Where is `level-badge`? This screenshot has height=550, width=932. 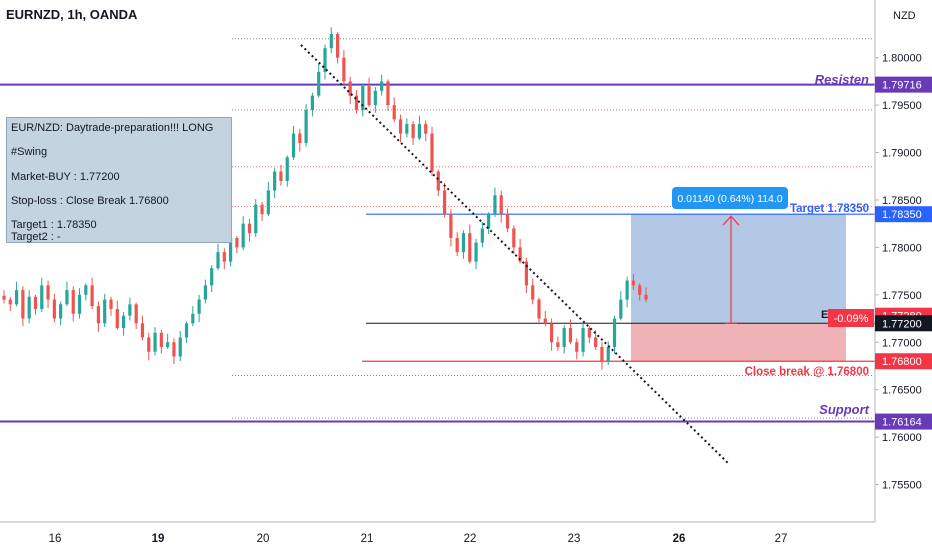
level-badge is located at coordinates (903, 84).